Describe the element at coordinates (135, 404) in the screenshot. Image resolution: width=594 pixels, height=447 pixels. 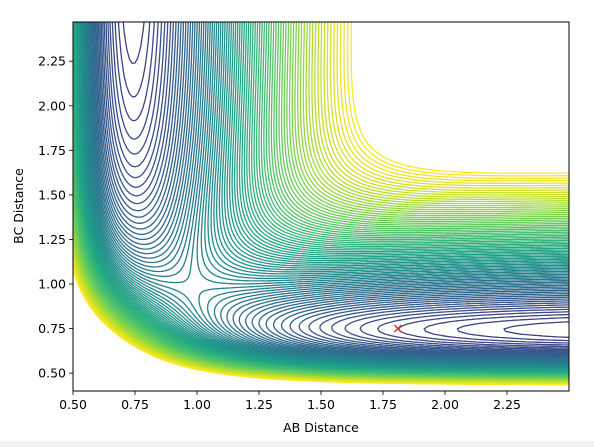
I see `x-tick-label: 0.75` at that location.